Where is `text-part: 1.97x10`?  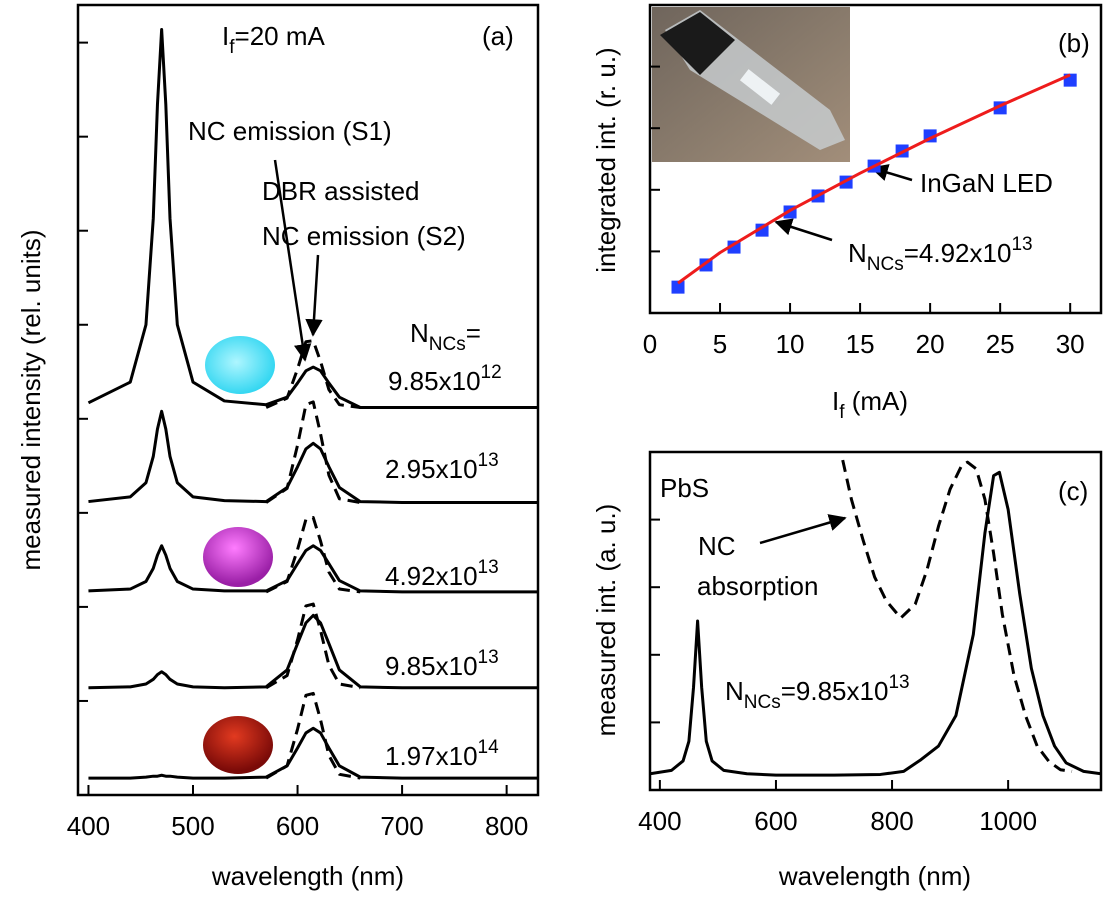
text-part: 1.97x10 is located at coordinates (431, 756).